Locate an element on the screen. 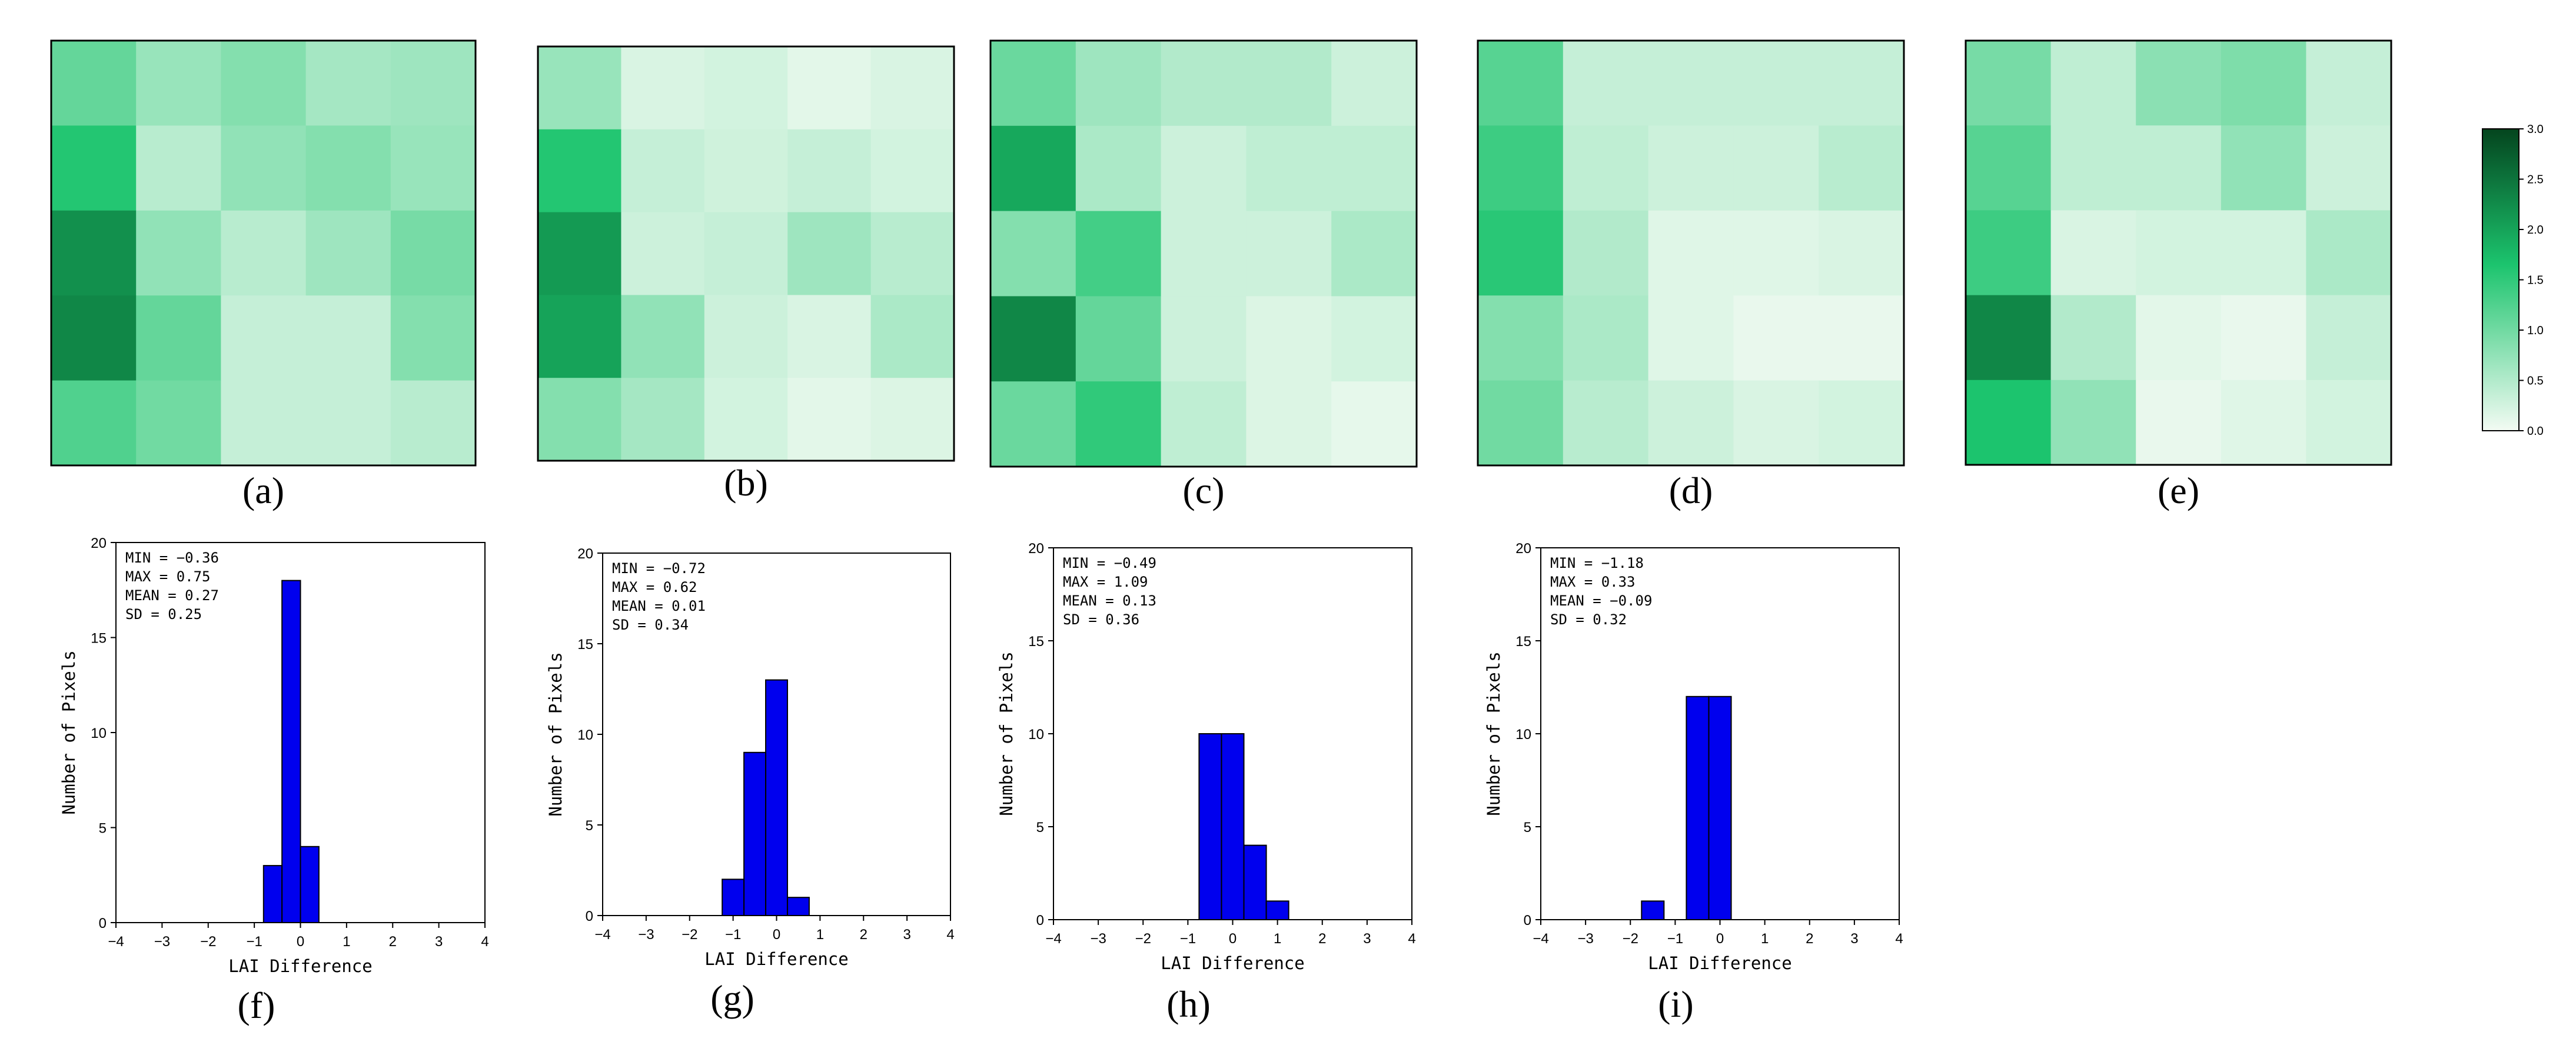  stats-line: MEAN = −0.09 is located at coordinates (1601, 601).